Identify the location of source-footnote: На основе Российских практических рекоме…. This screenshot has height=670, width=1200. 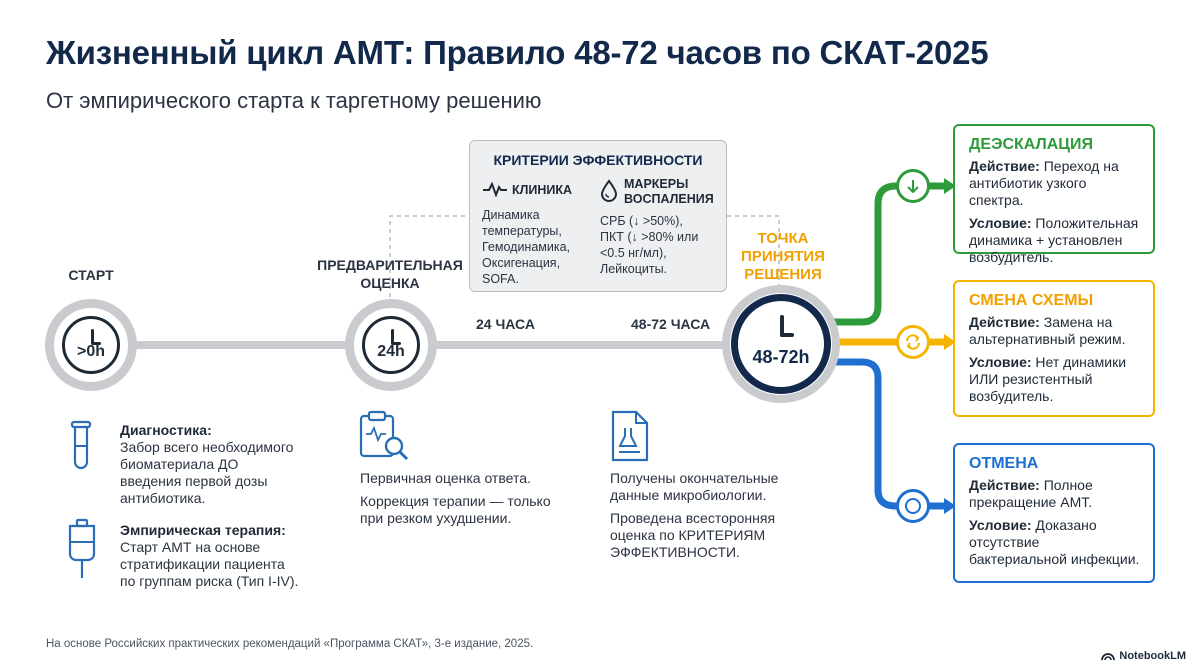
(290, 644).